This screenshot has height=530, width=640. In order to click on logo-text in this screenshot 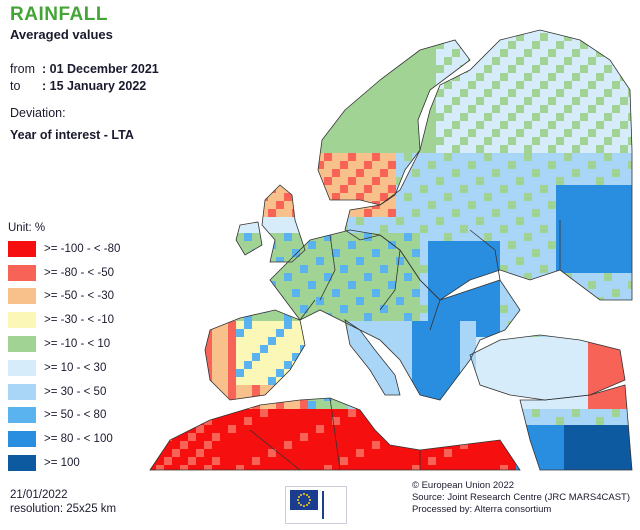, I will do `click(306, 516)`.